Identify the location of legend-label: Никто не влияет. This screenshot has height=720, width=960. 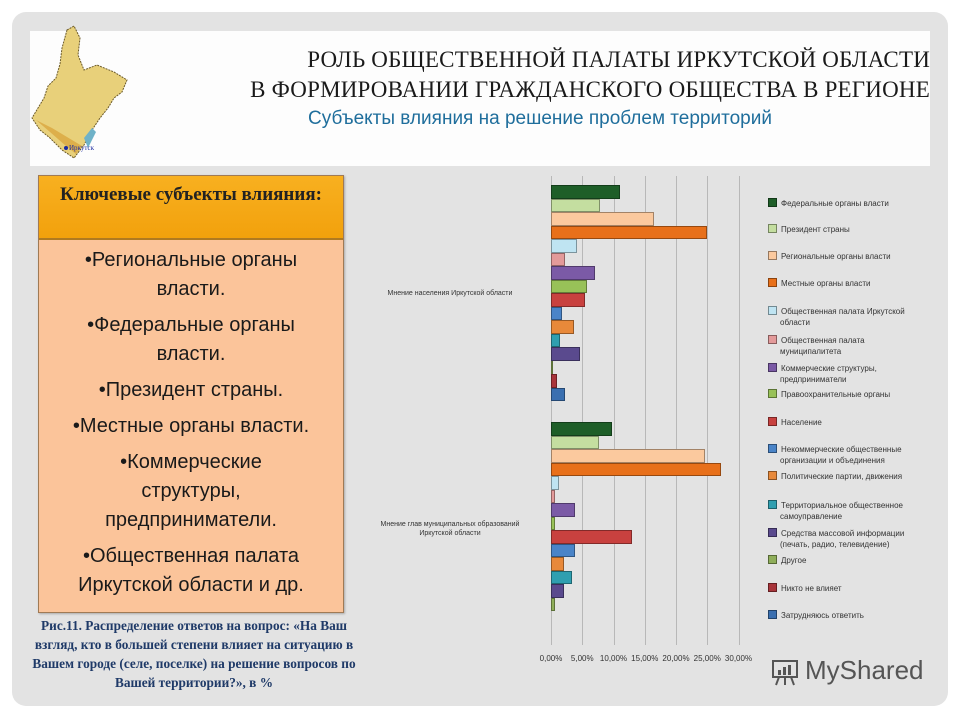
(811, 588).